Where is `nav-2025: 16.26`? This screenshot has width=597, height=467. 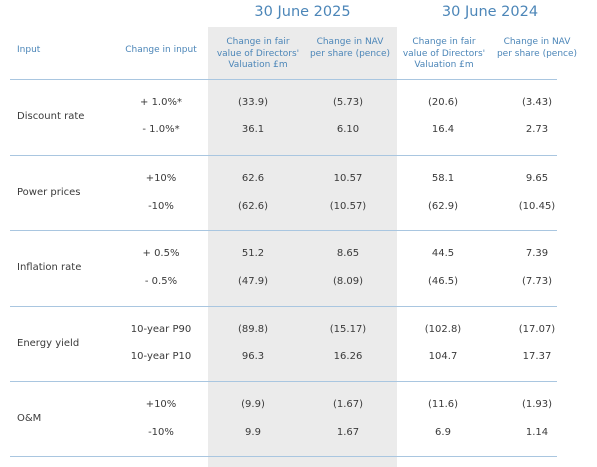 nav-2025: 16.26 is located at coordinates (348, 356).